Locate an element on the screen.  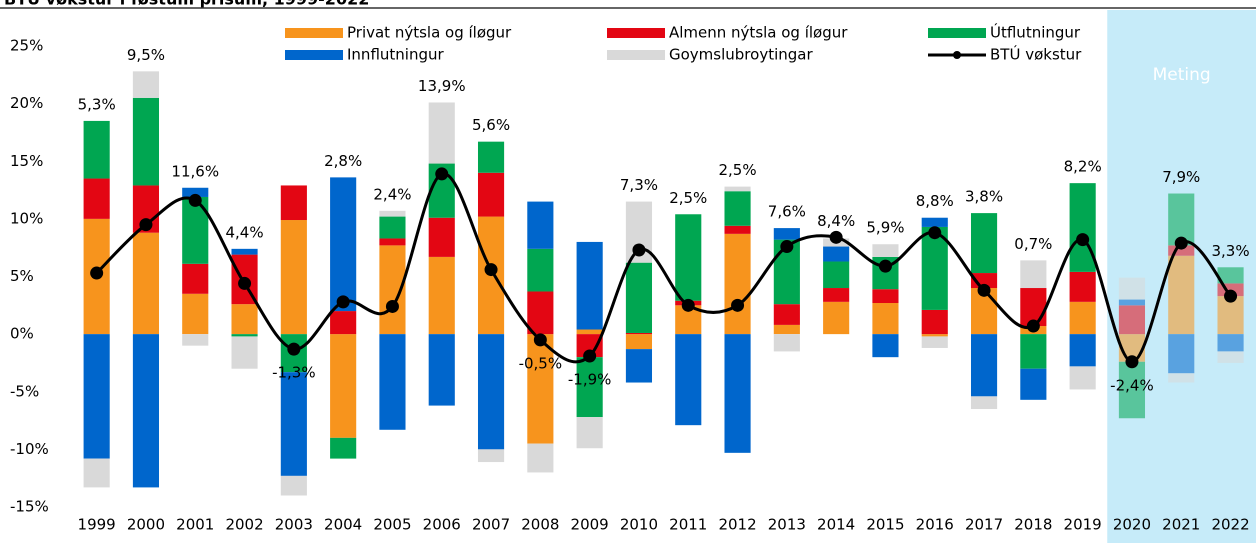
forecast-label: Meting is located at coordinates (1182, 75).